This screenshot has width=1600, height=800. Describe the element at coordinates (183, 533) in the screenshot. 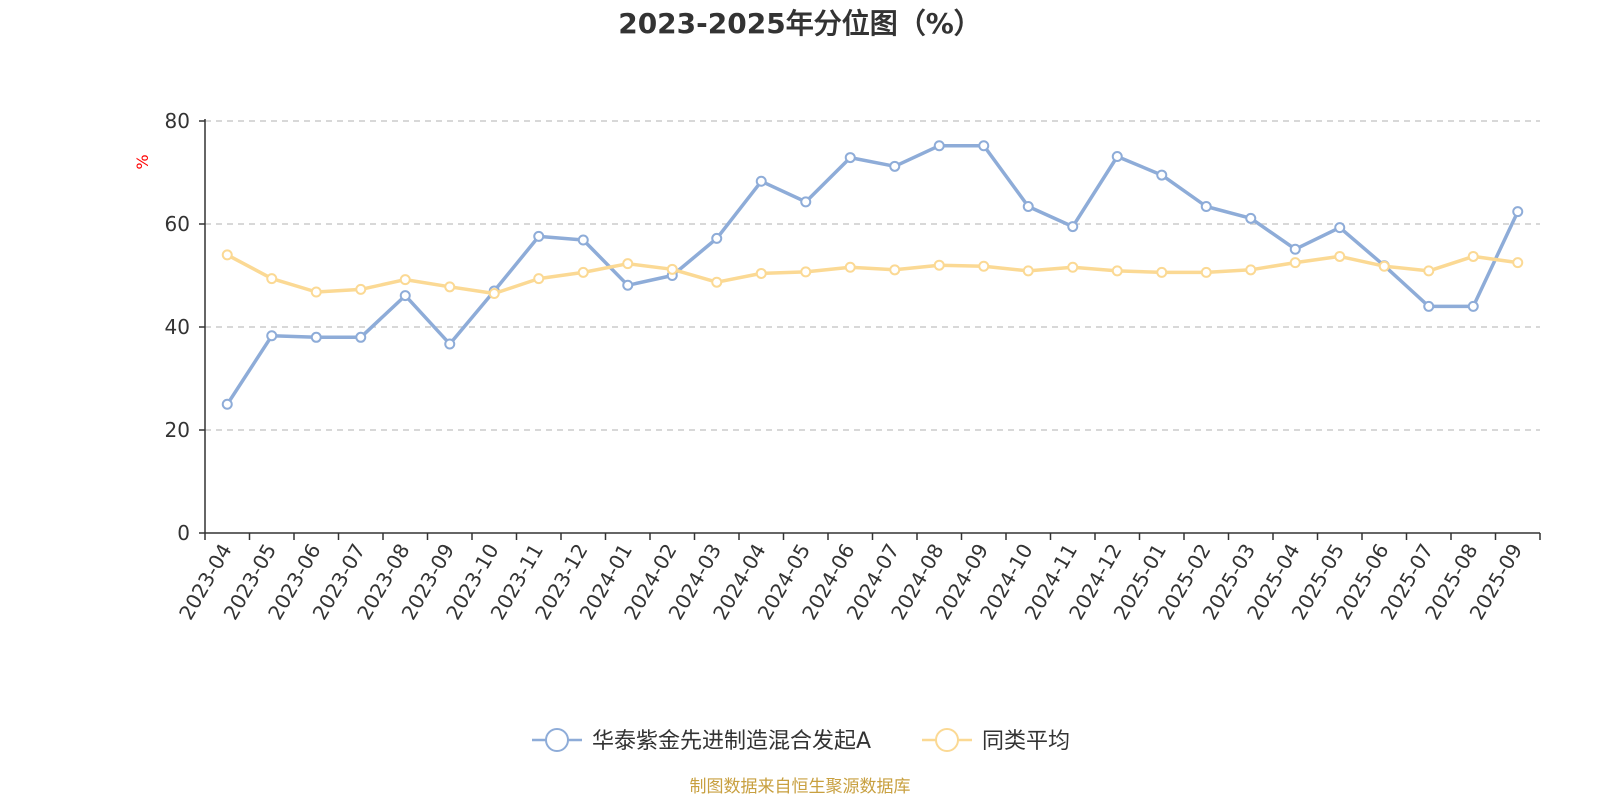

I see `y-tick-label: 0` at that location.